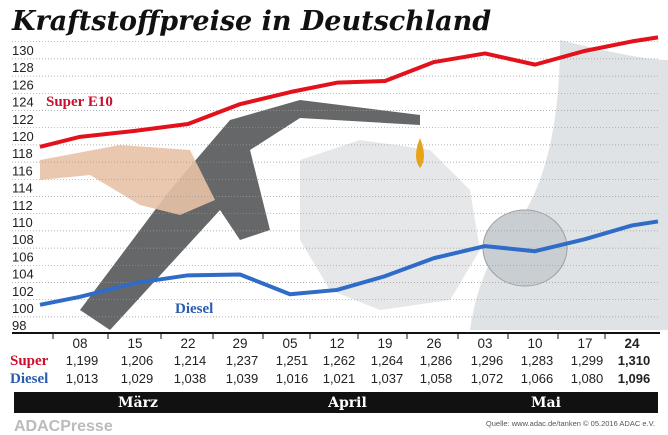  Describe the element at coordinates (22, 205) in the screenshot. I see `y-tick-label: 112` at that location.